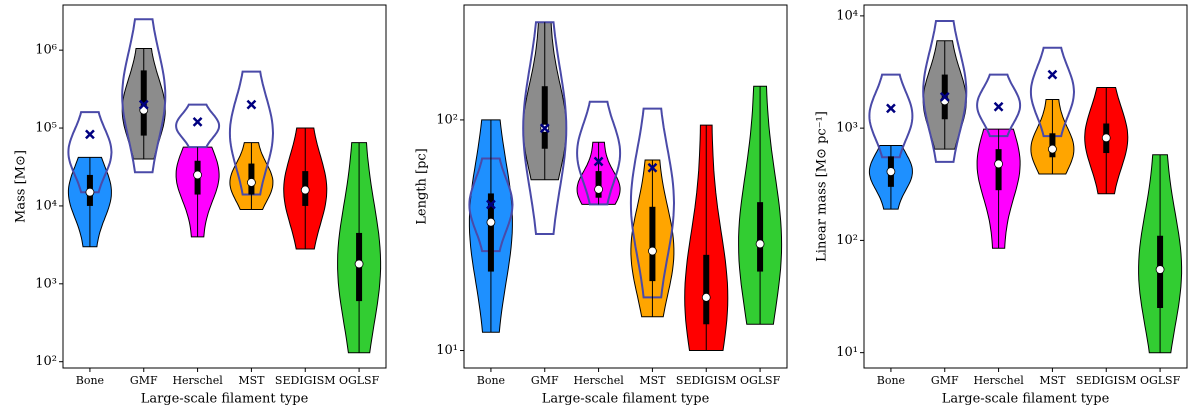 Image resolution: width=1200 pixels, height=415 pixels. Describe the element at coordinates (21, 186) in the screenshot. I see `y-axis-label: Mass [M⊙]` at that location.